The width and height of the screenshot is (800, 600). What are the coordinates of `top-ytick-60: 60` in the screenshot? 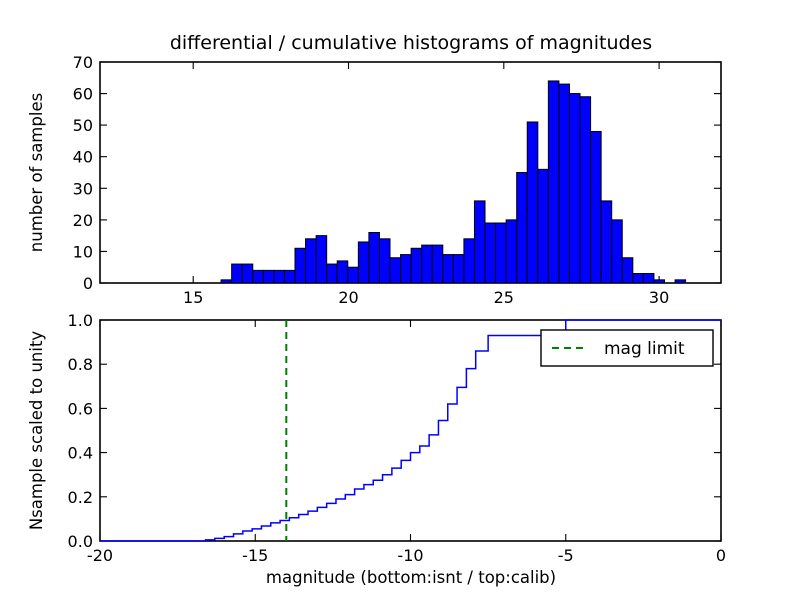 It's located at (83, 94).